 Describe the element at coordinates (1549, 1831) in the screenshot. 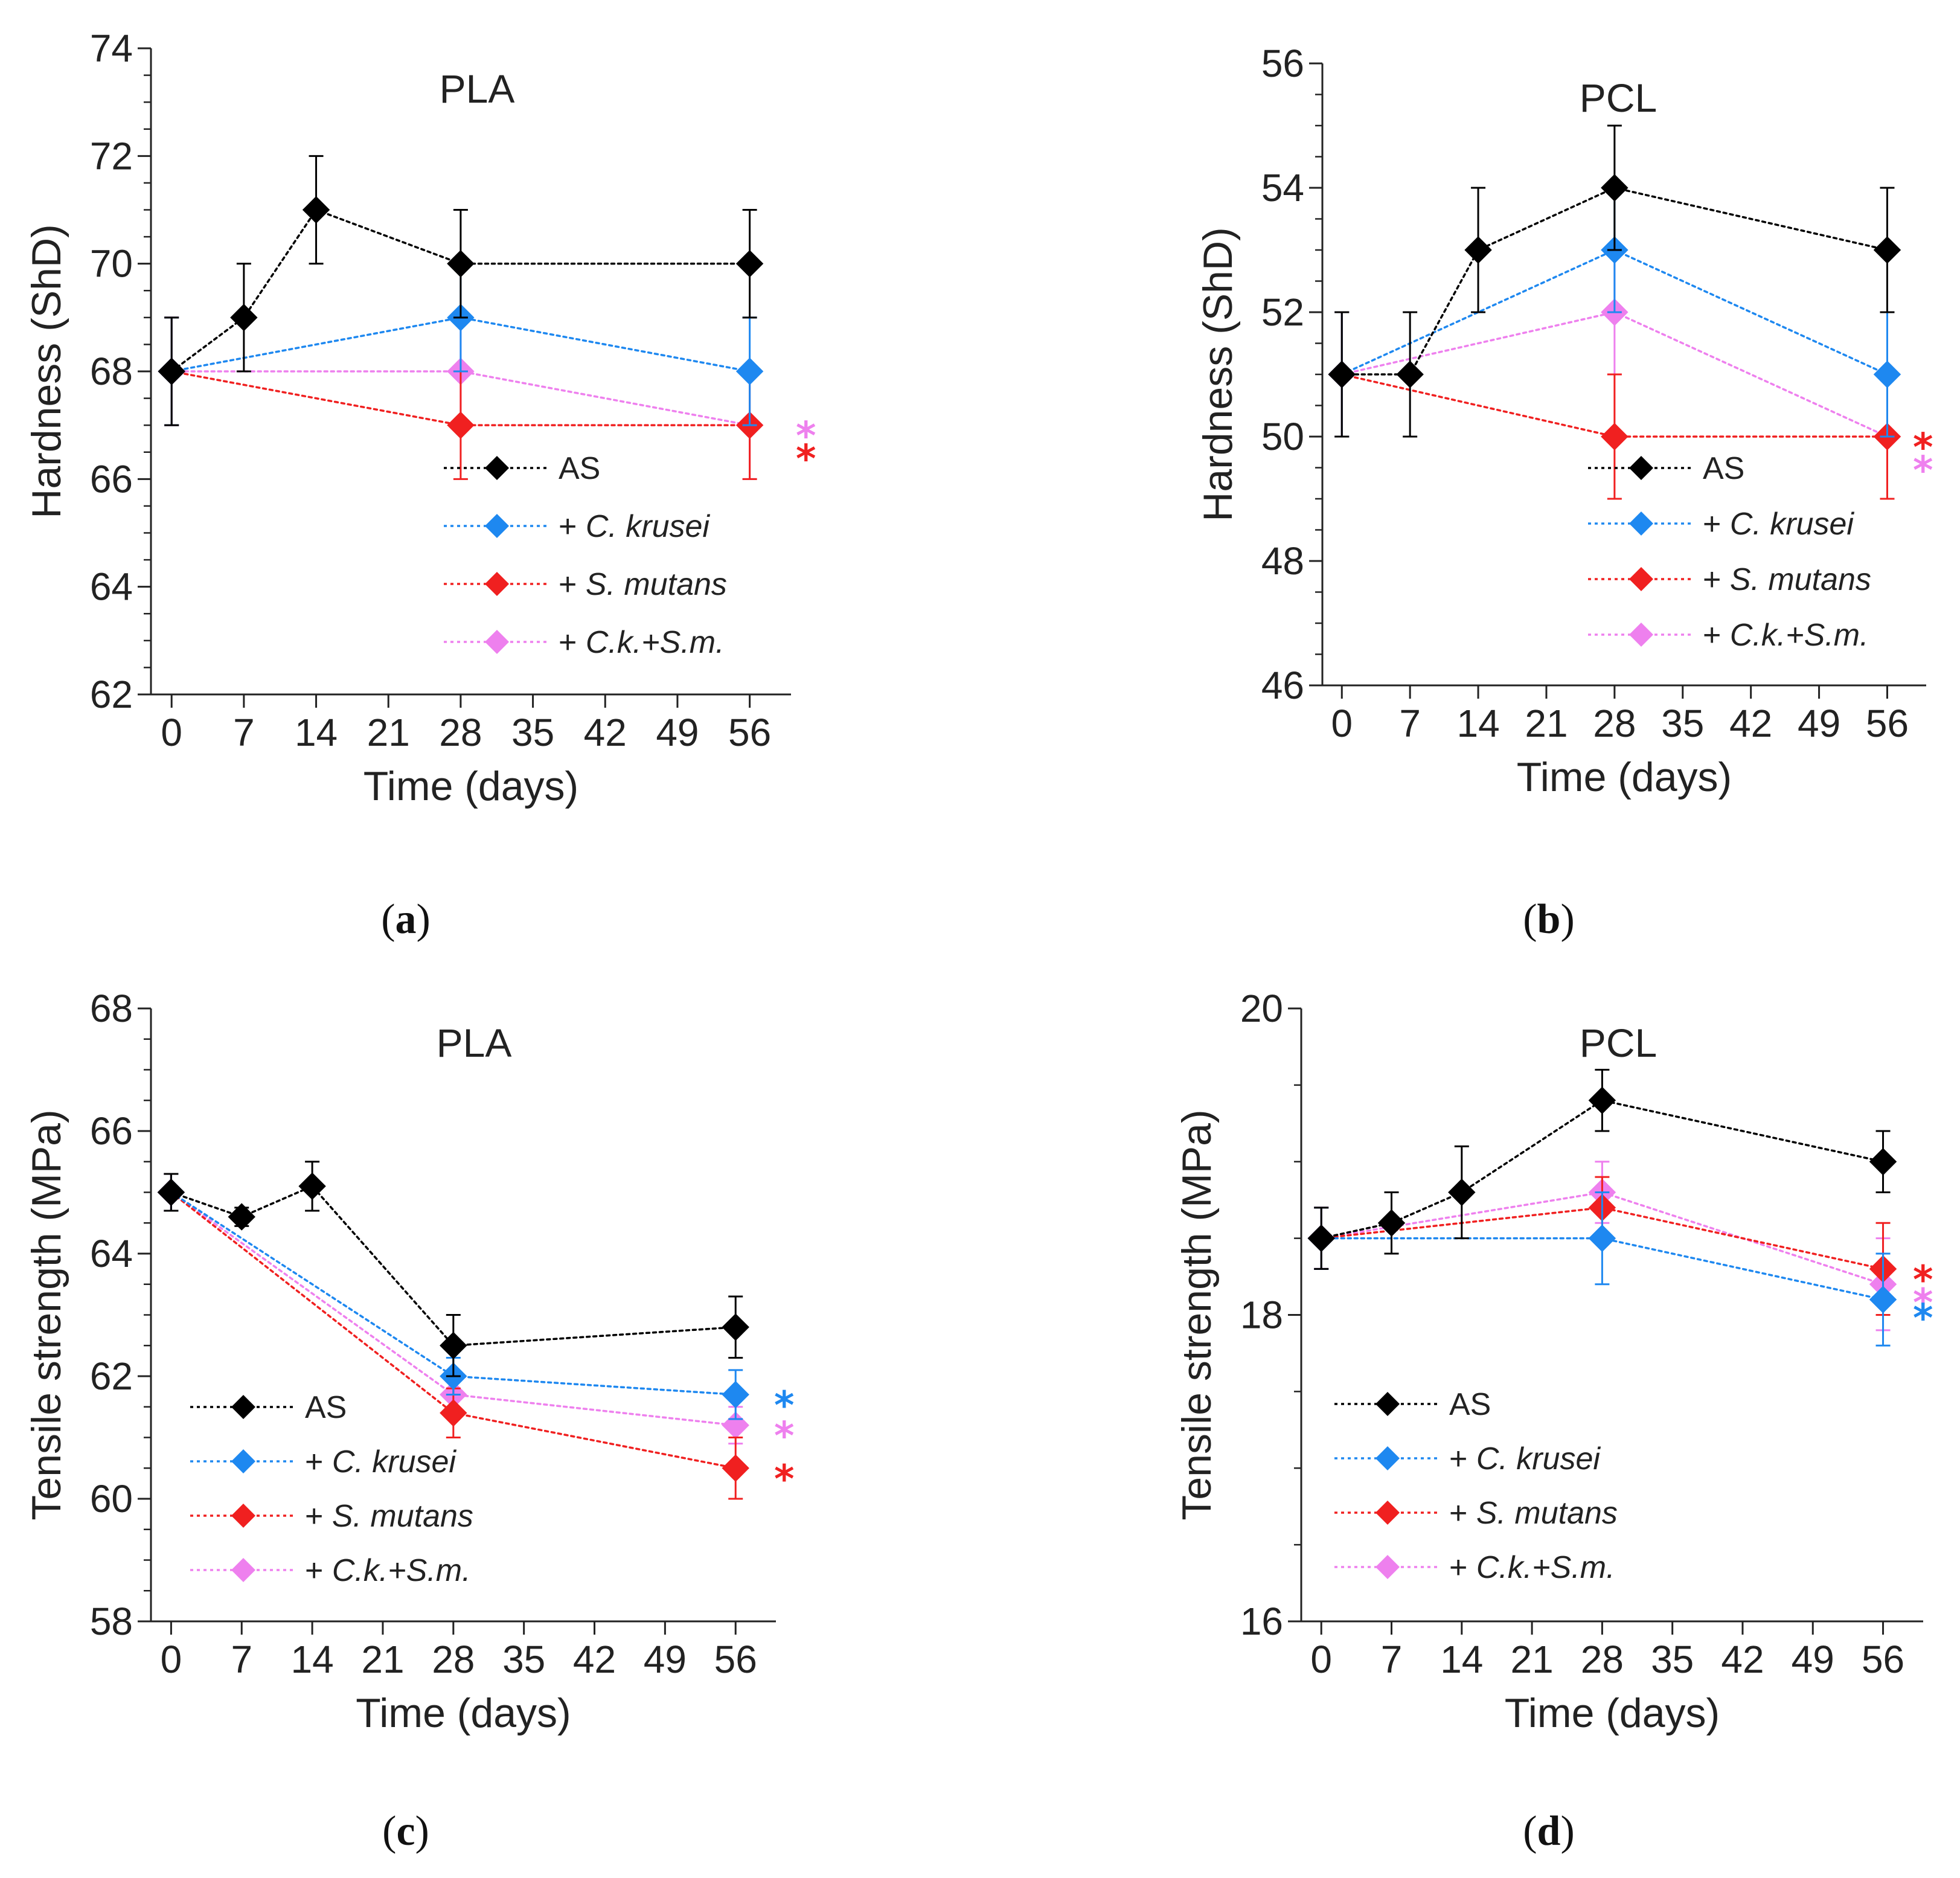

I see `panel-label: (d)` at that location.